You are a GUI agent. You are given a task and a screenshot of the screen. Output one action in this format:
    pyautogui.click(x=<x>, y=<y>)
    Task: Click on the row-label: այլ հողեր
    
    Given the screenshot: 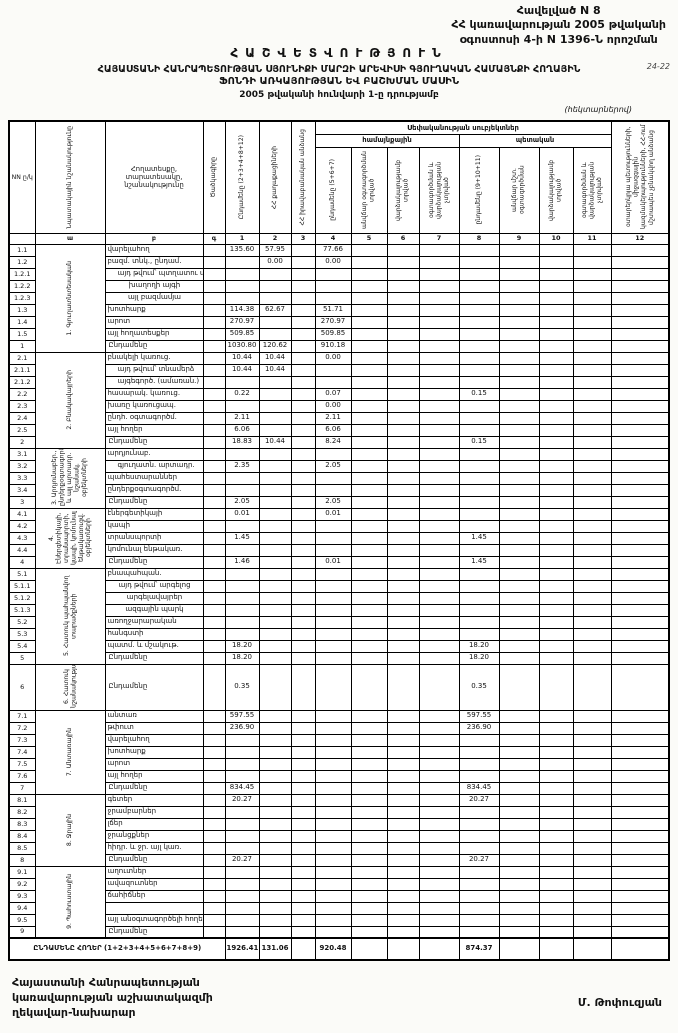 What is the action you would take?
    pyautogui.click(x=154, y=776)
    